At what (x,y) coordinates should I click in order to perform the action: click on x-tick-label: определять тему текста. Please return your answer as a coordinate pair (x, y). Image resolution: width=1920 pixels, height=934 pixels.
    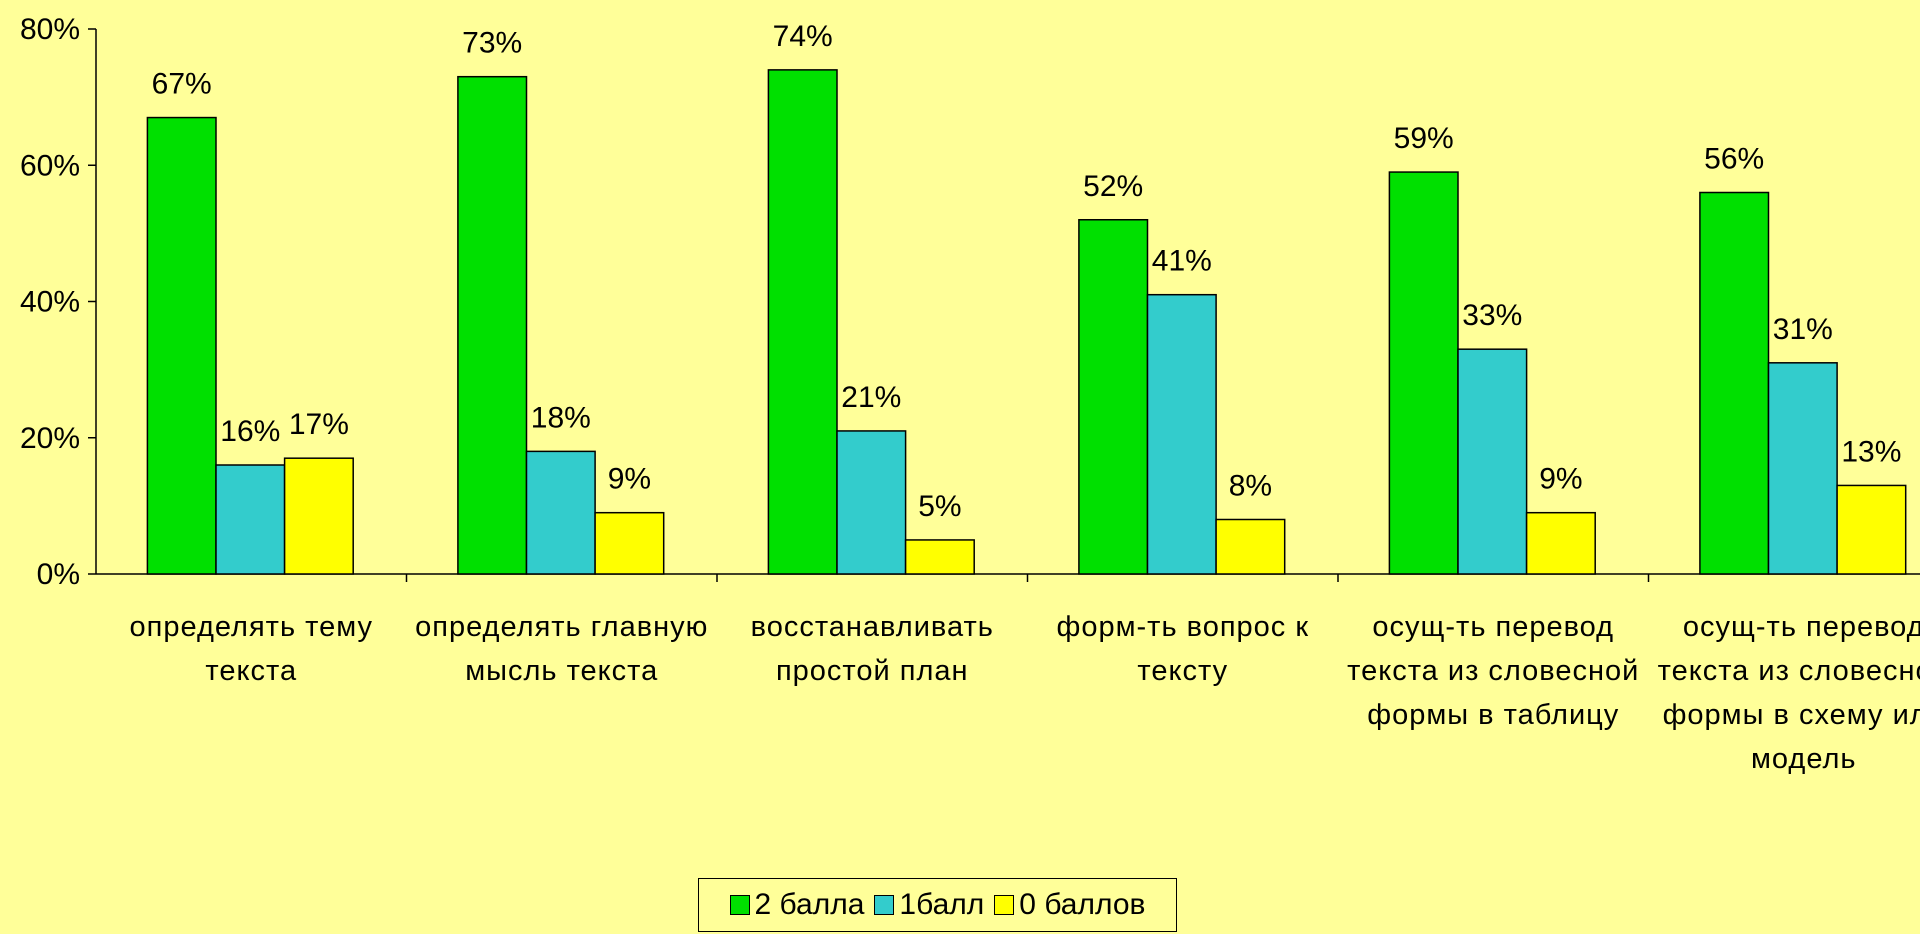
    Looking at the image, I should click on (251, 649).